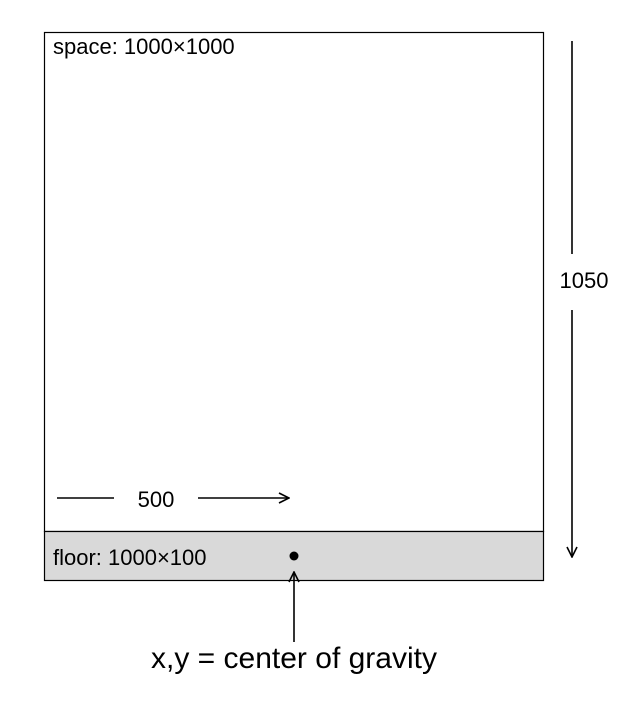 The height and width of the screenshot is (709, 629). Describe the element at coordinates (144, 46) in the screenshot. I see `space-label: space: 1000×1000` at that location.